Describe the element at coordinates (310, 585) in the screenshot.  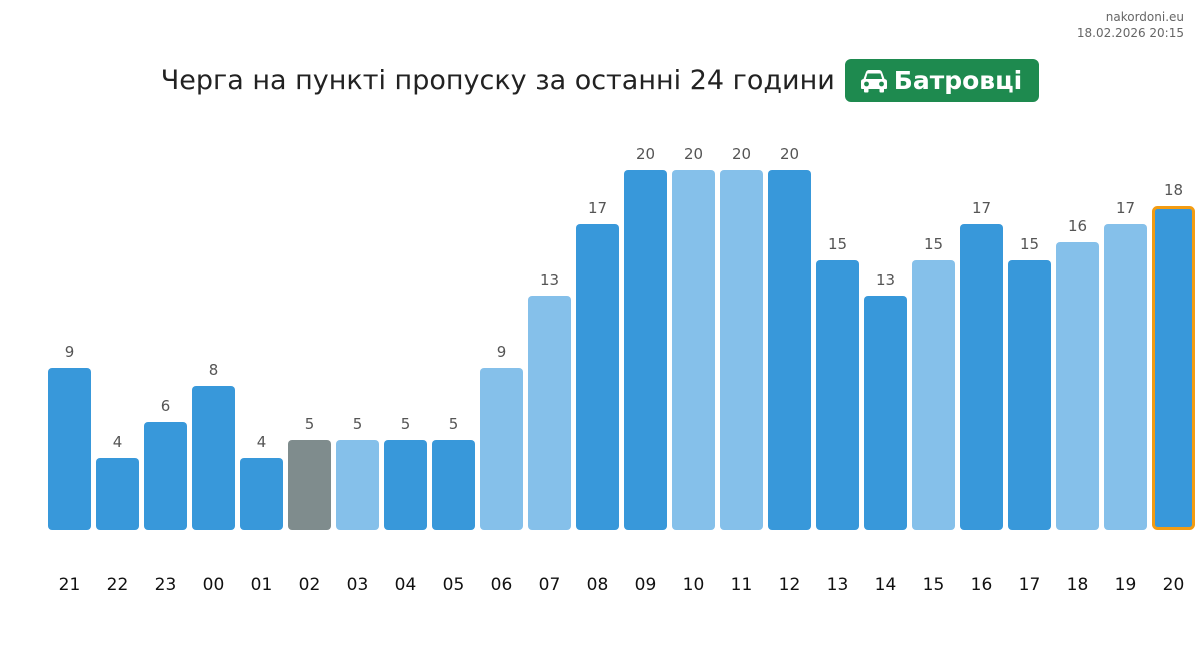
I see `x-tick-label: 02` at that location.